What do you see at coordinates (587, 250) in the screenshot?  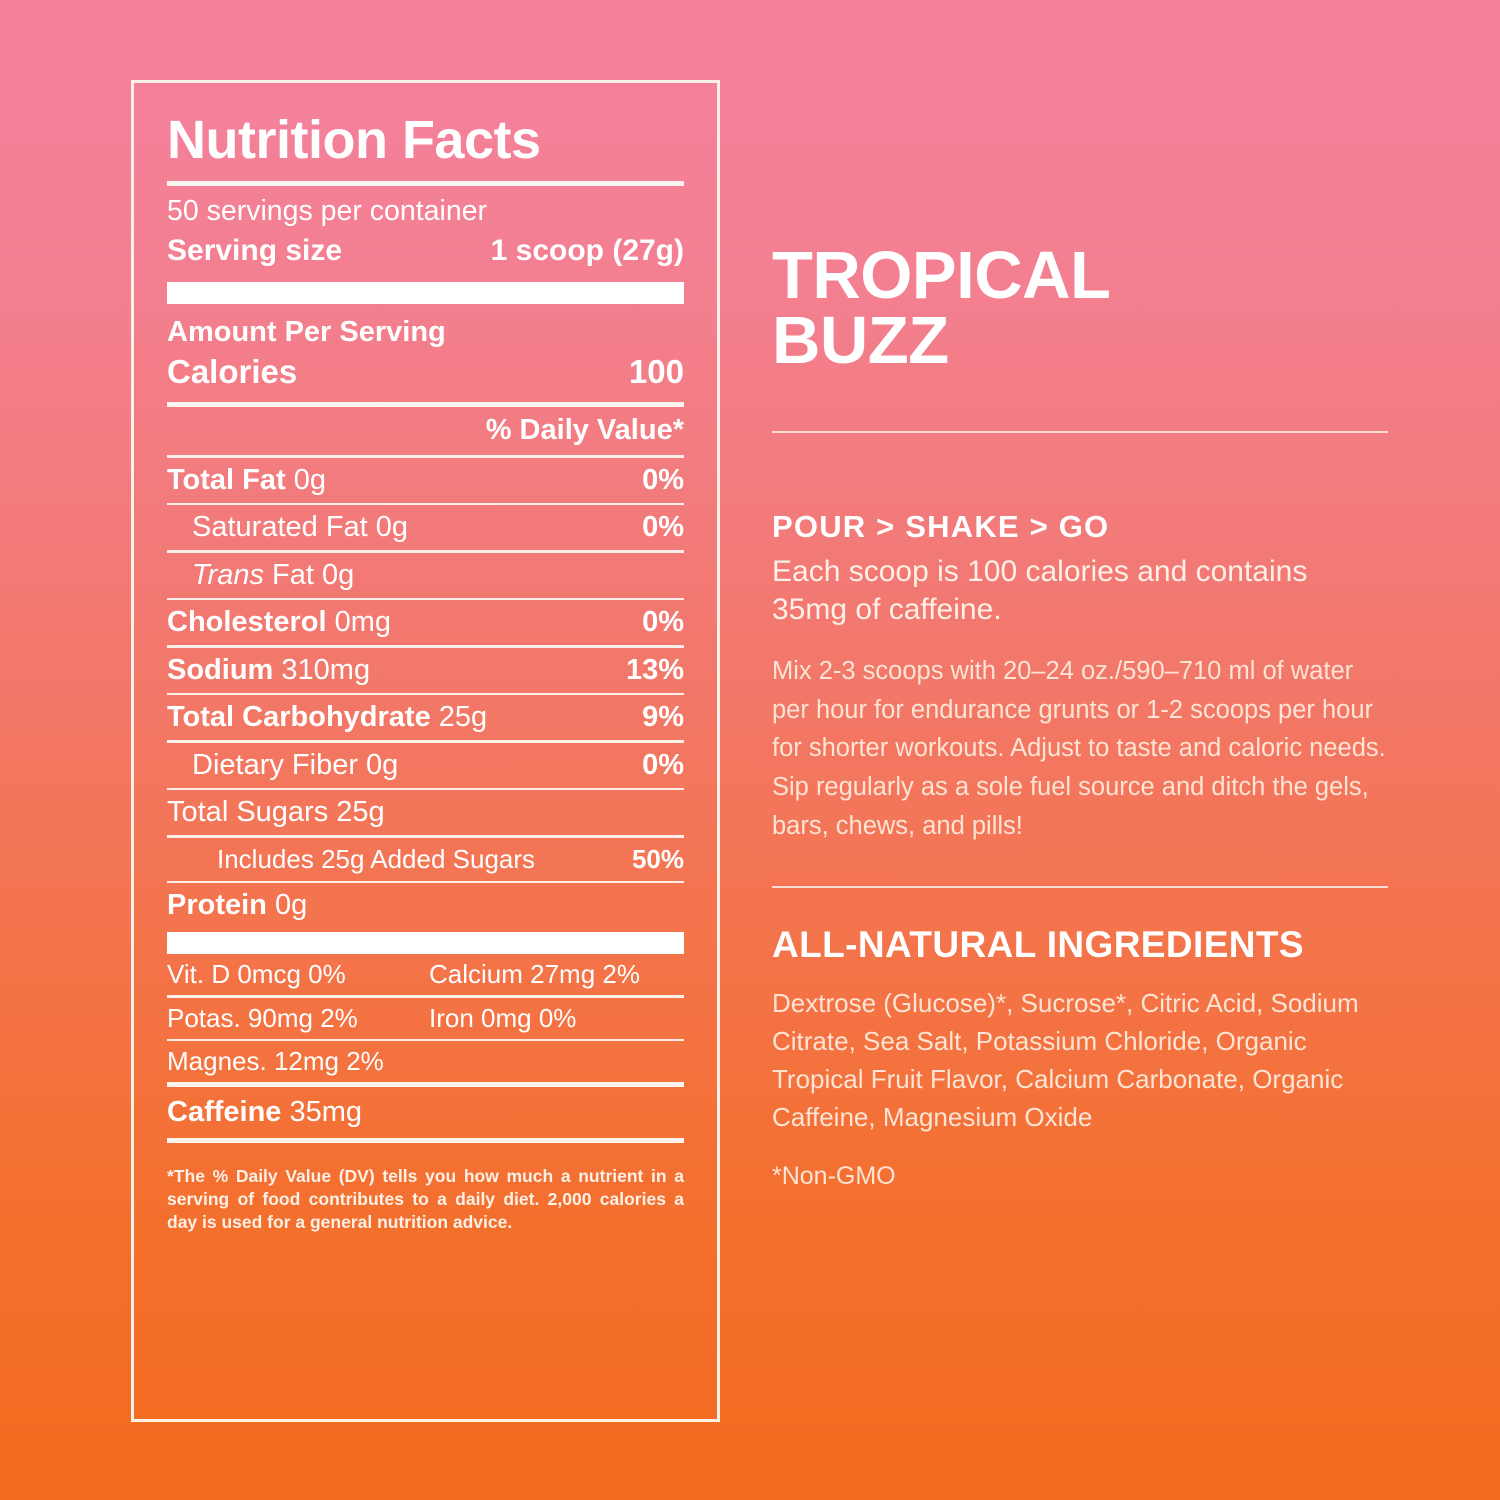 I see `serving-size-value: 1 scoop (27g)` at bounding box center [587, 250].